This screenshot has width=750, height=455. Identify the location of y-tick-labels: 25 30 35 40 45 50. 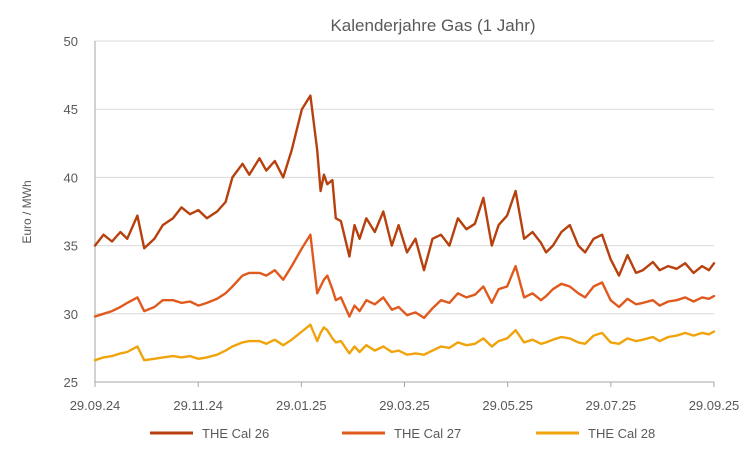
(71, 212).